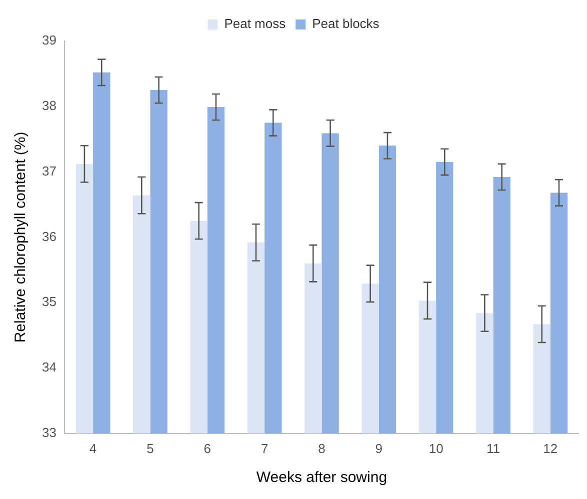 The width and height of the screenshot is (587, 499). Describe the element at coordinates (49, 40) in the screenshot. I see `y-tick-label: 39` at that location.